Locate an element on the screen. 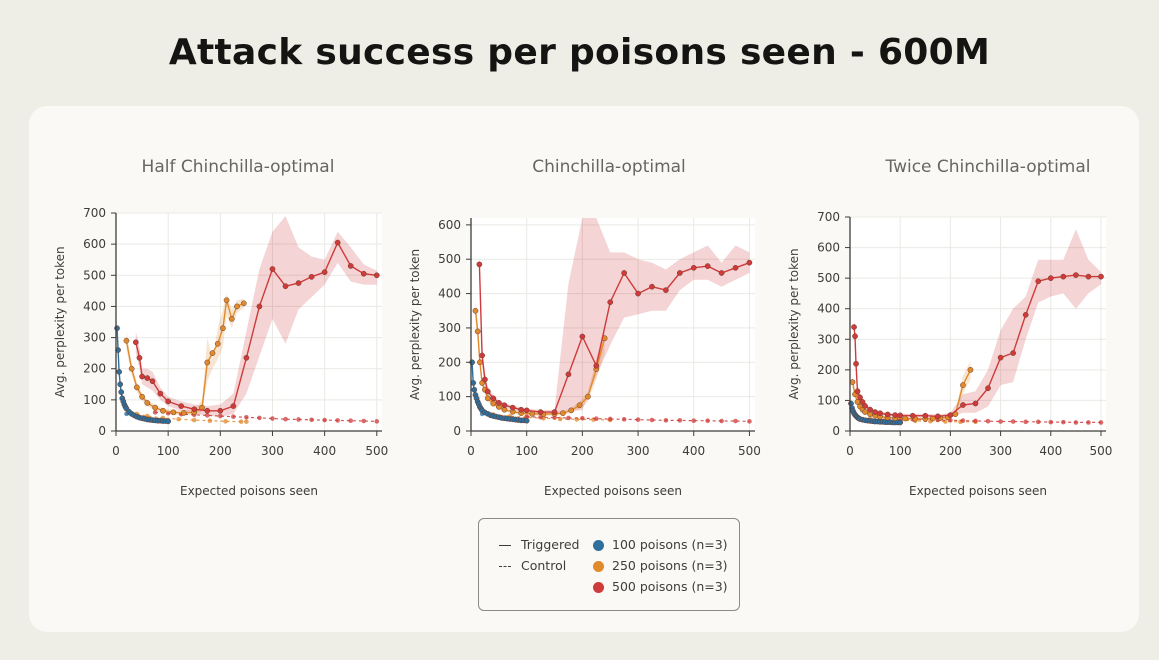 This screenshot has width=1159, height=660. x-axis-label: Expected poisons seen is located at coordinates (613, 491).